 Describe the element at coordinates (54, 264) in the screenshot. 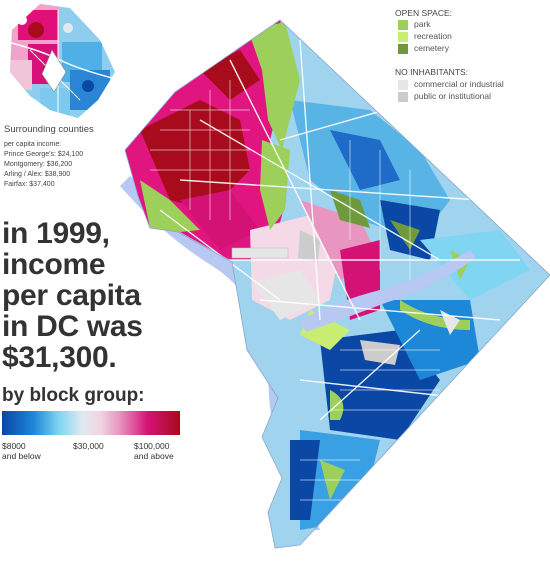

I see `headline-line: income` at that location.